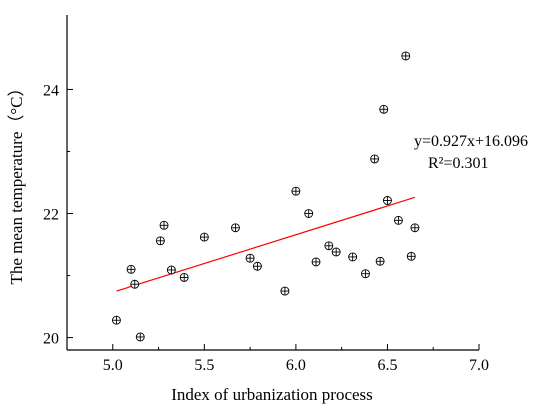 The height and width of the screenshot is (415, 550). Describe the element at coordinates (113, 365) in the screenshot. I see `x-tick-label: 5.0` at that location.